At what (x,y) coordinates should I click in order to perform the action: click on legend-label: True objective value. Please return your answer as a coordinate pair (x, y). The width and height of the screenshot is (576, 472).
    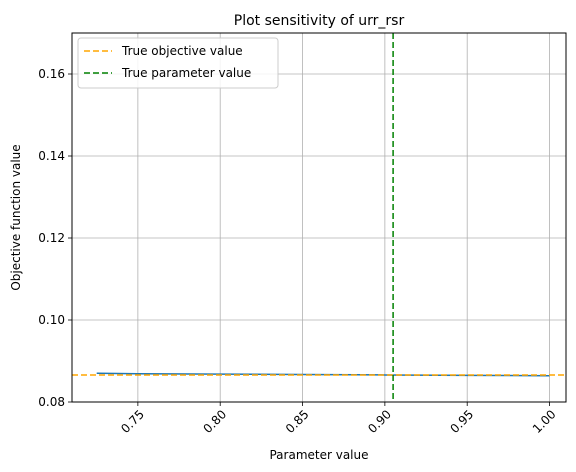
    Looking at the image, I should click on (182, 51).